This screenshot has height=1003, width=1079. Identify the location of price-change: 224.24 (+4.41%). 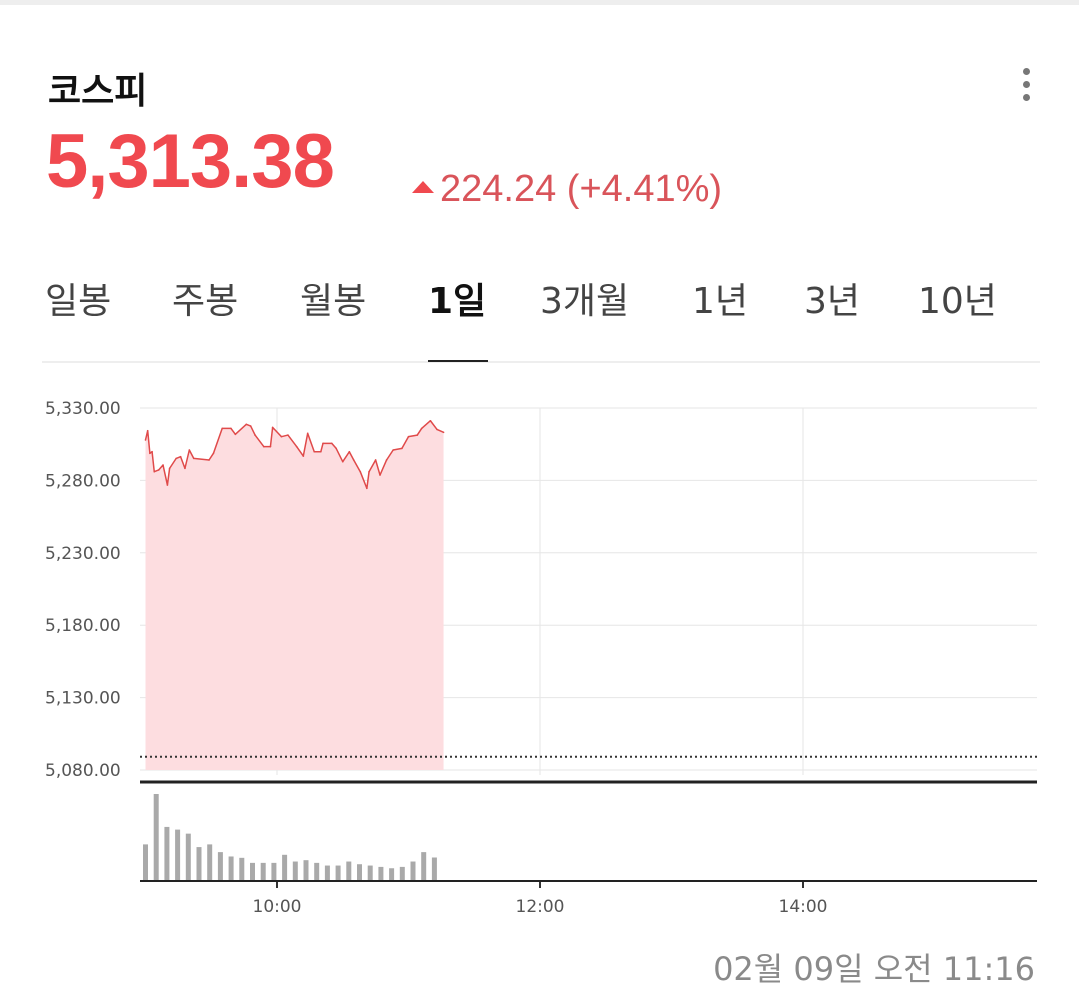
(567, 189).